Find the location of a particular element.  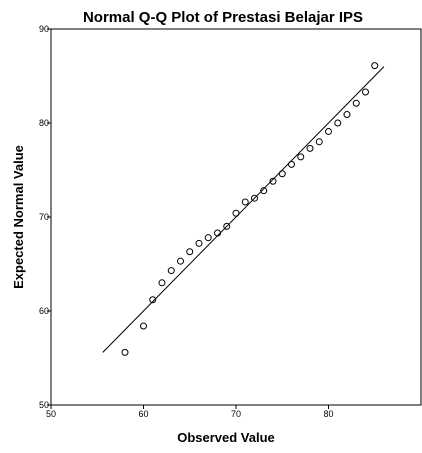

y-tick-label: 80 is located at coordinates (44, 123).